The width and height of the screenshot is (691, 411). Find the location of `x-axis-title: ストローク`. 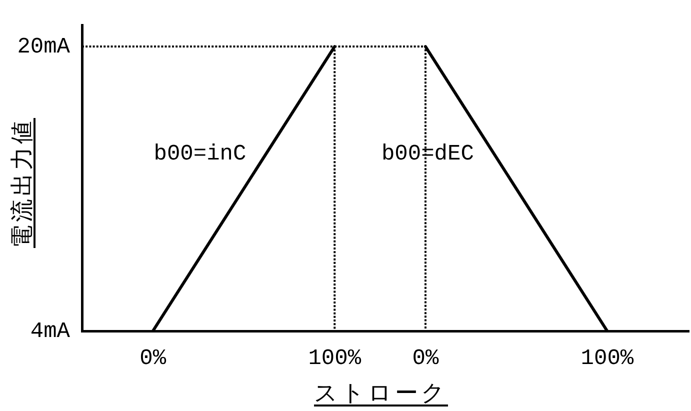

x-axis-title: ストローク is located at coordinates (381, 393).